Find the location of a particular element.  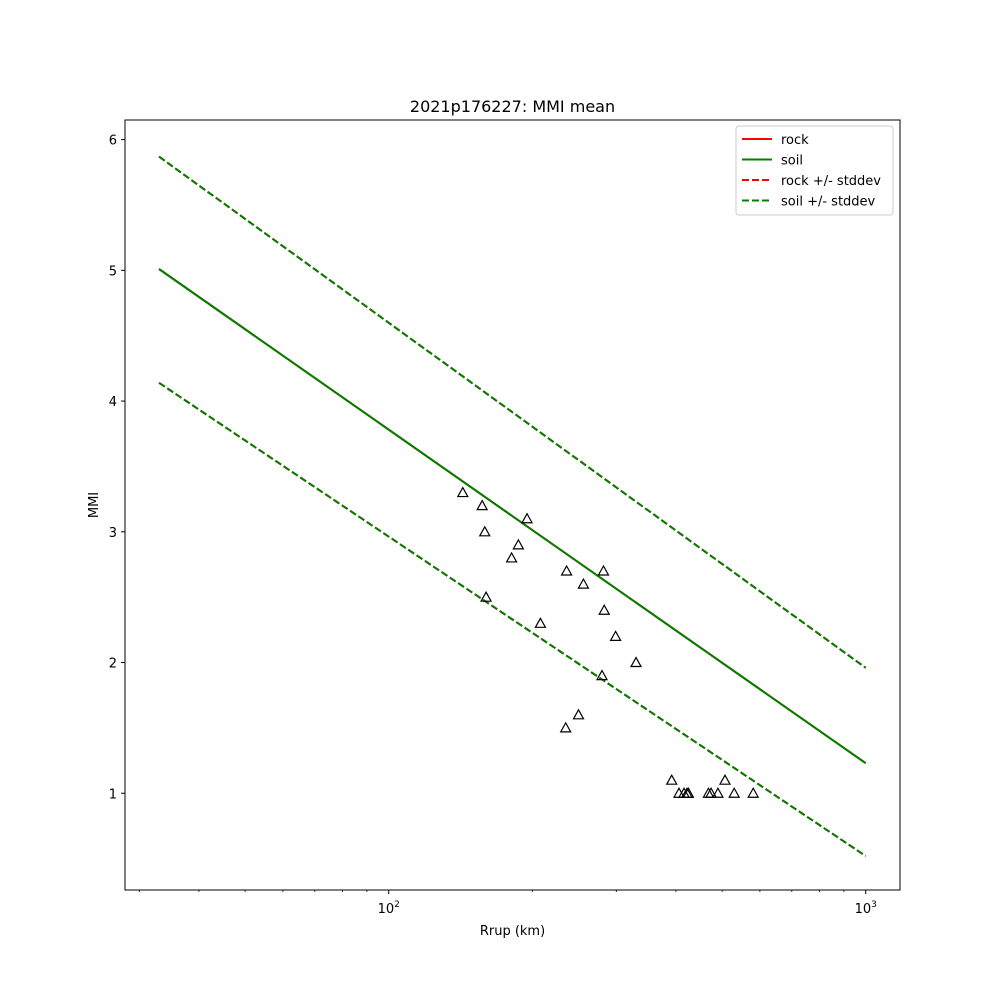

y-tick-label: 1 is located at coordinates (113, 794).